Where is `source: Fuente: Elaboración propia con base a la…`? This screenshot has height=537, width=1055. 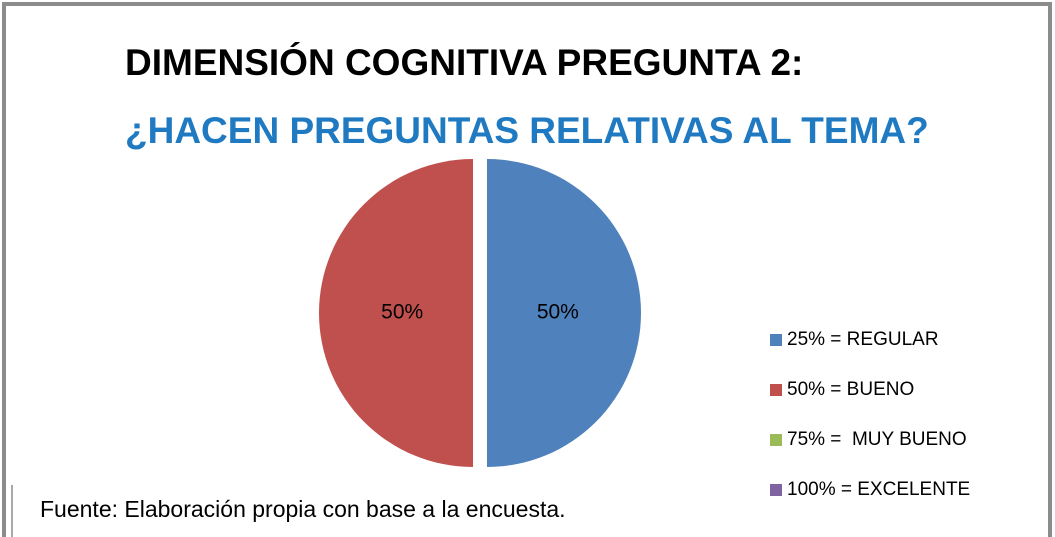
source: Fuente: Elaboración propia con base a la… is located at coordinates (303, 509).